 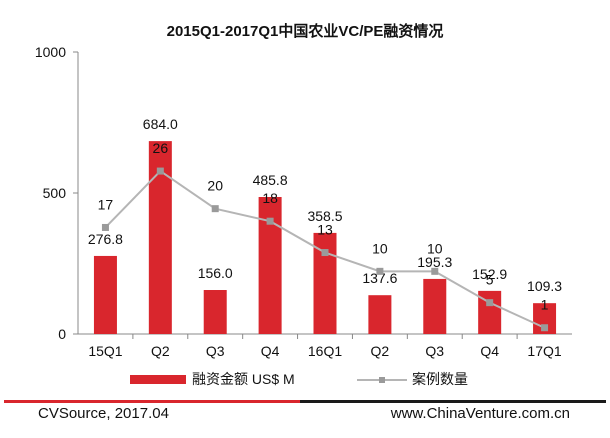 What do you see at coordinates (50, 52) in the screenshot?
I see `y-tick-label: 1000` at bounding box center [50, 52].